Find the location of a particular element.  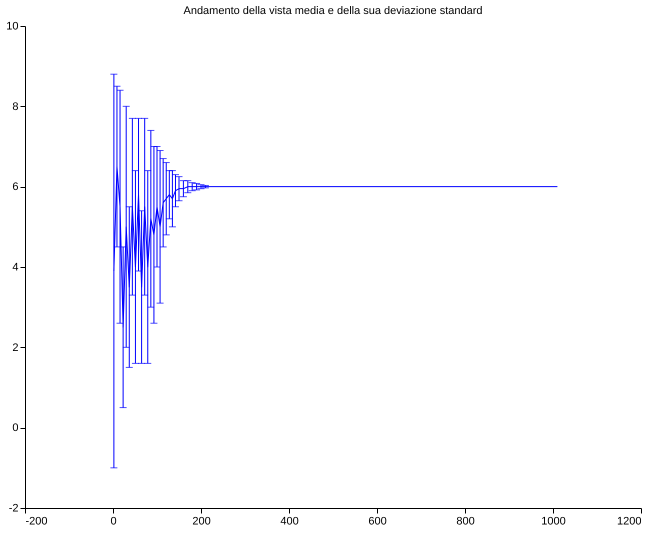

x-tick-label: 600 is located at coordinates (377, 522).